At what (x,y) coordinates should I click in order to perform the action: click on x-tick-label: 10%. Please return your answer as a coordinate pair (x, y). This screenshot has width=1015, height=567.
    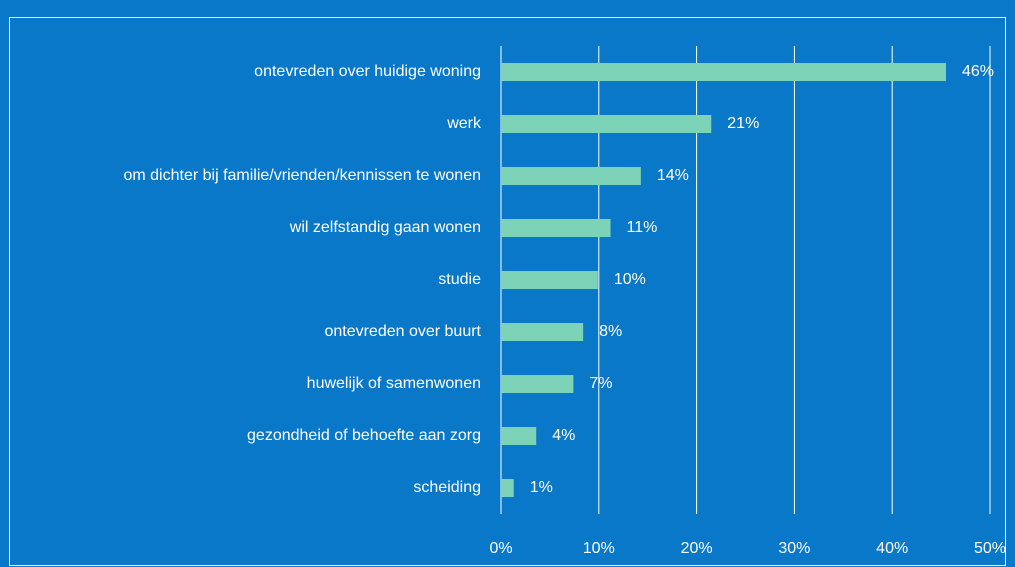
    Looking at the image, I should click on (599, 548).